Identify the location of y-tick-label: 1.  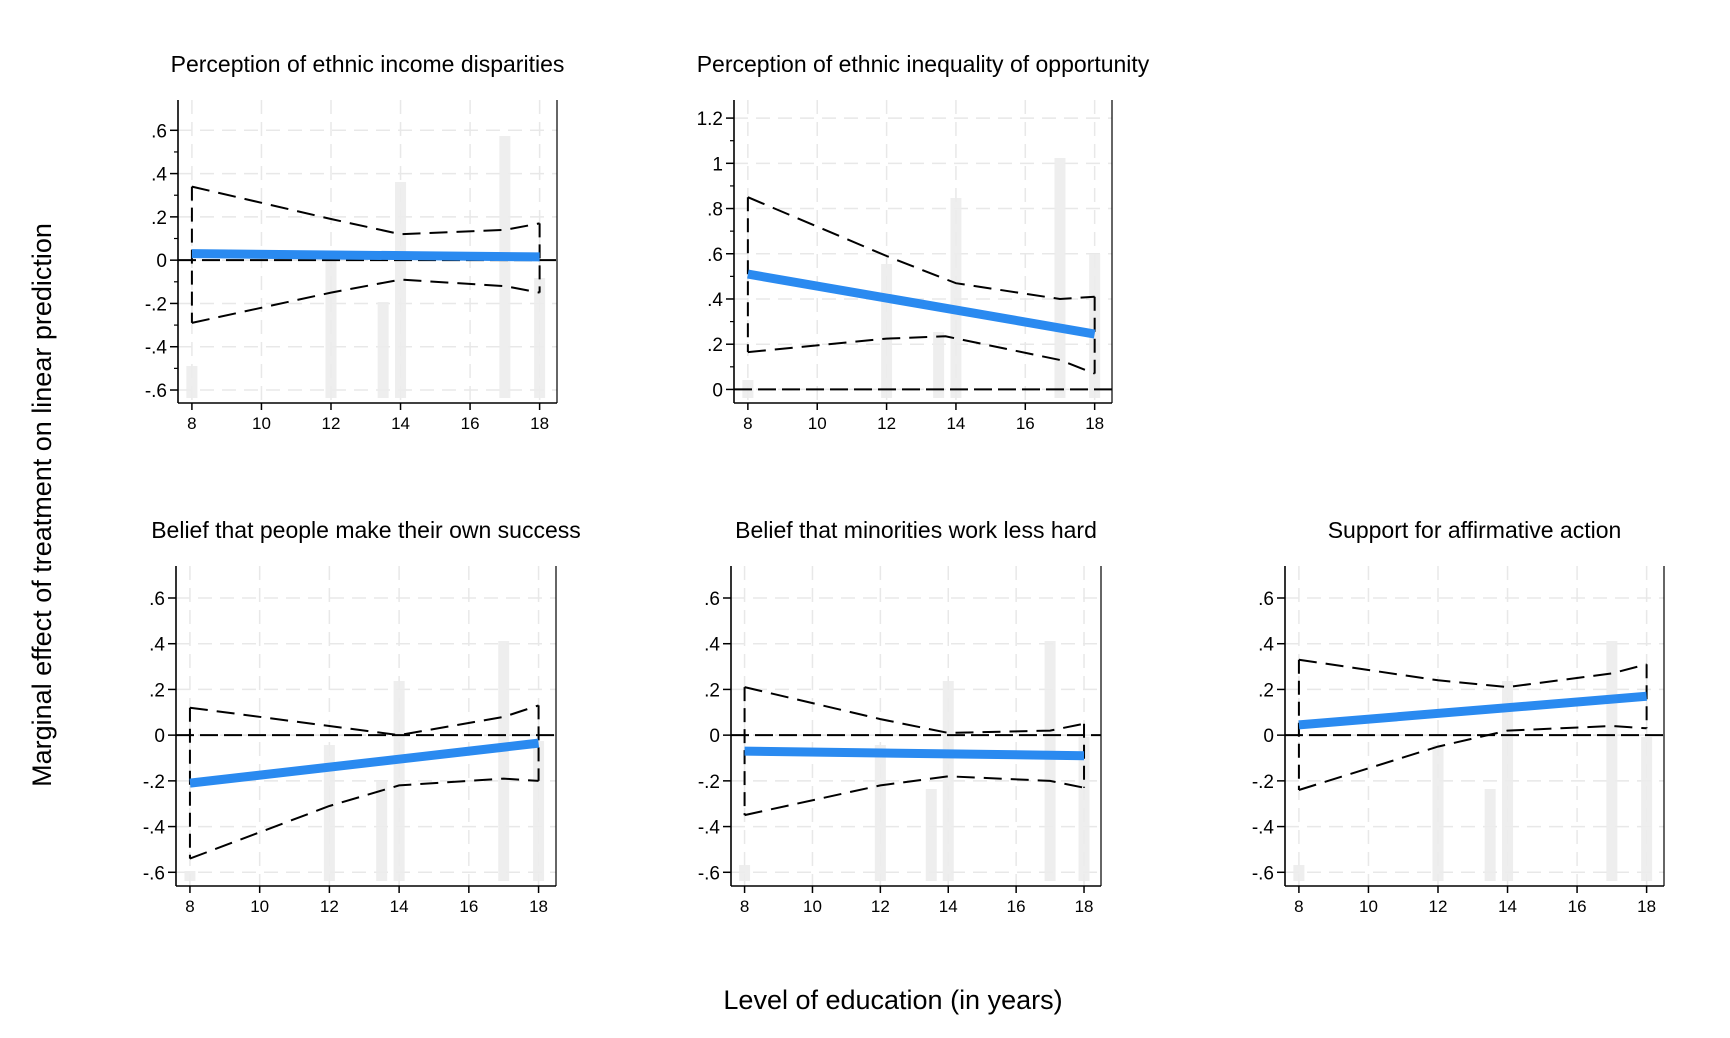
(717, 164).